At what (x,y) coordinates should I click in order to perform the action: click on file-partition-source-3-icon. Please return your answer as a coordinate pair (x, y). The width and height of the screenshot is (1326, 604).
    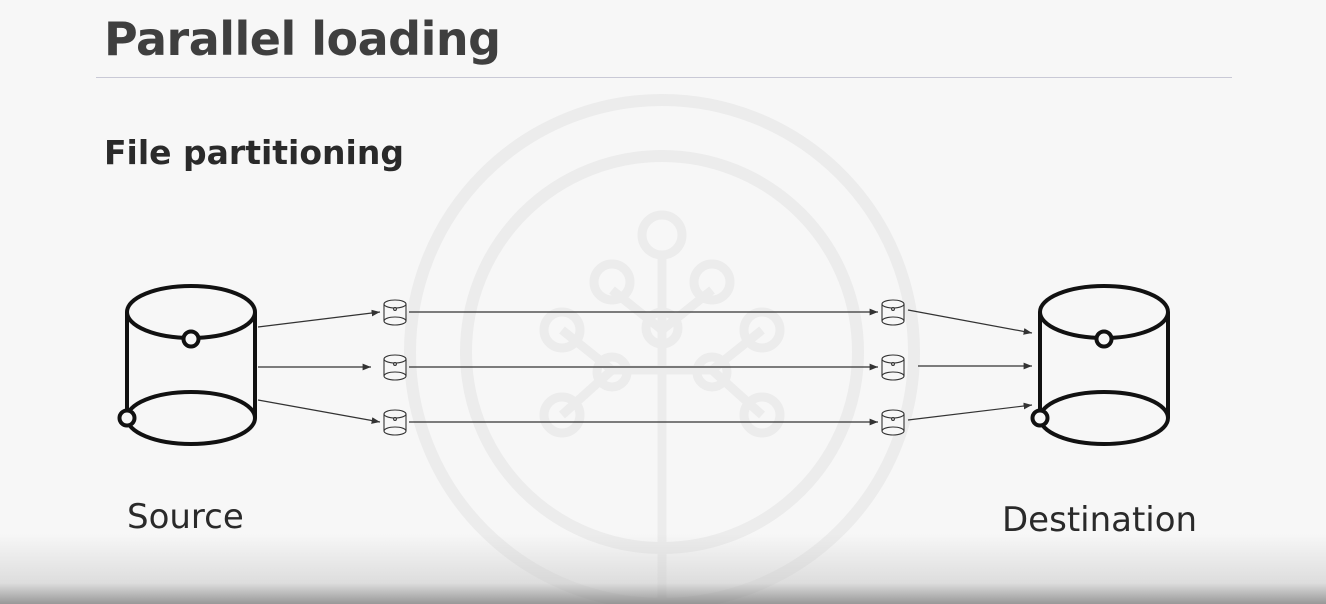
    Looking at the image, I should click on (395, 422).